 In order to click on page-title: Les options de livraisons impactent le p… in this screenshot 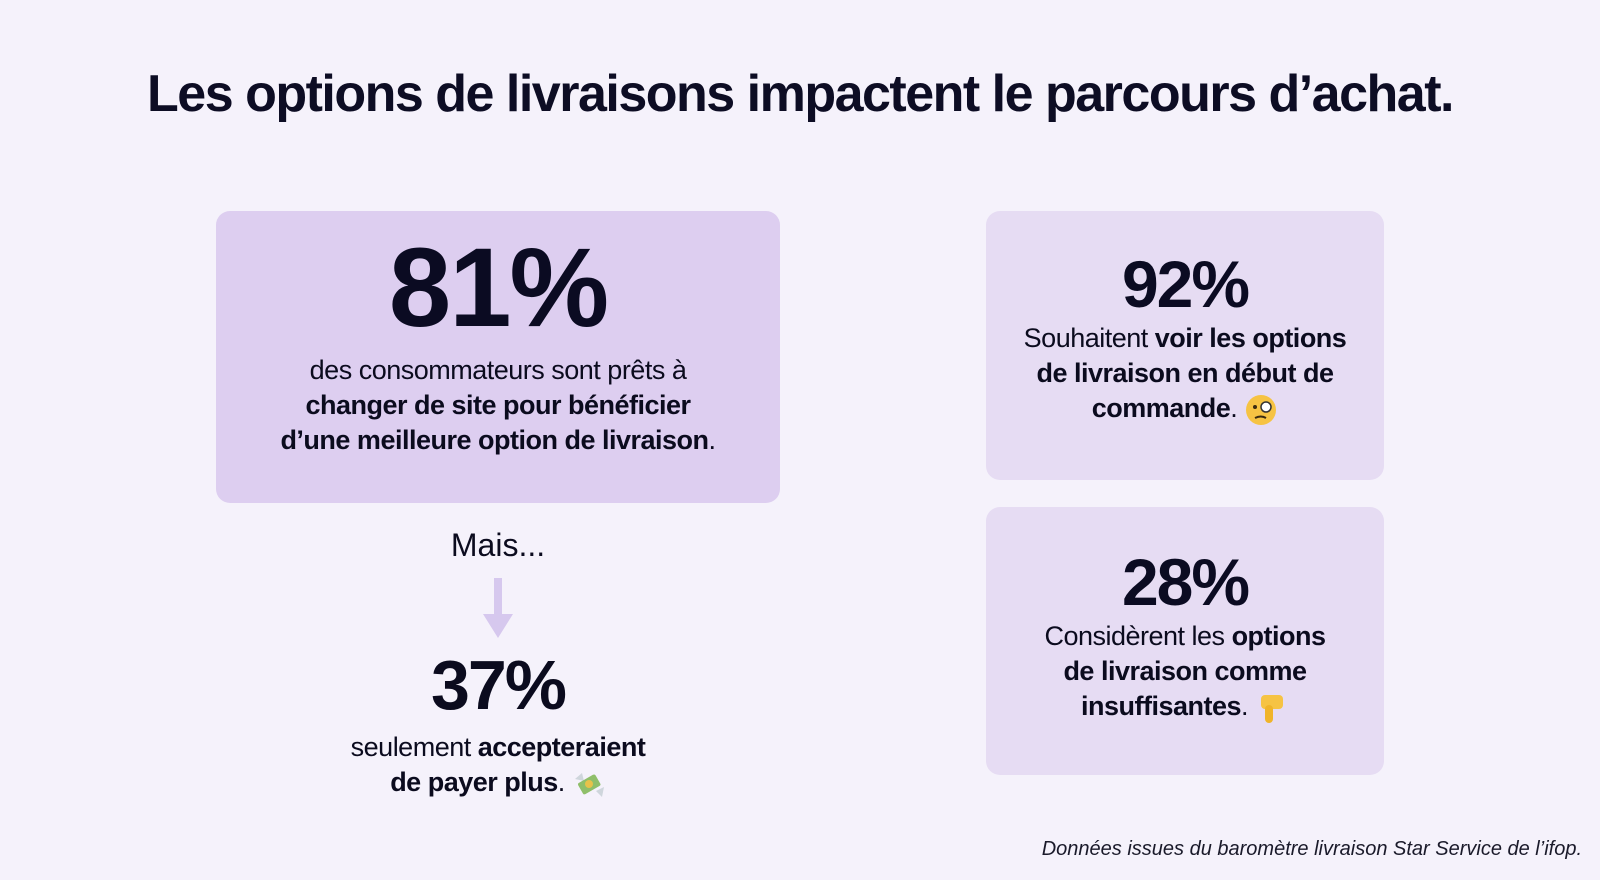, I will do `click(800, 94)`.